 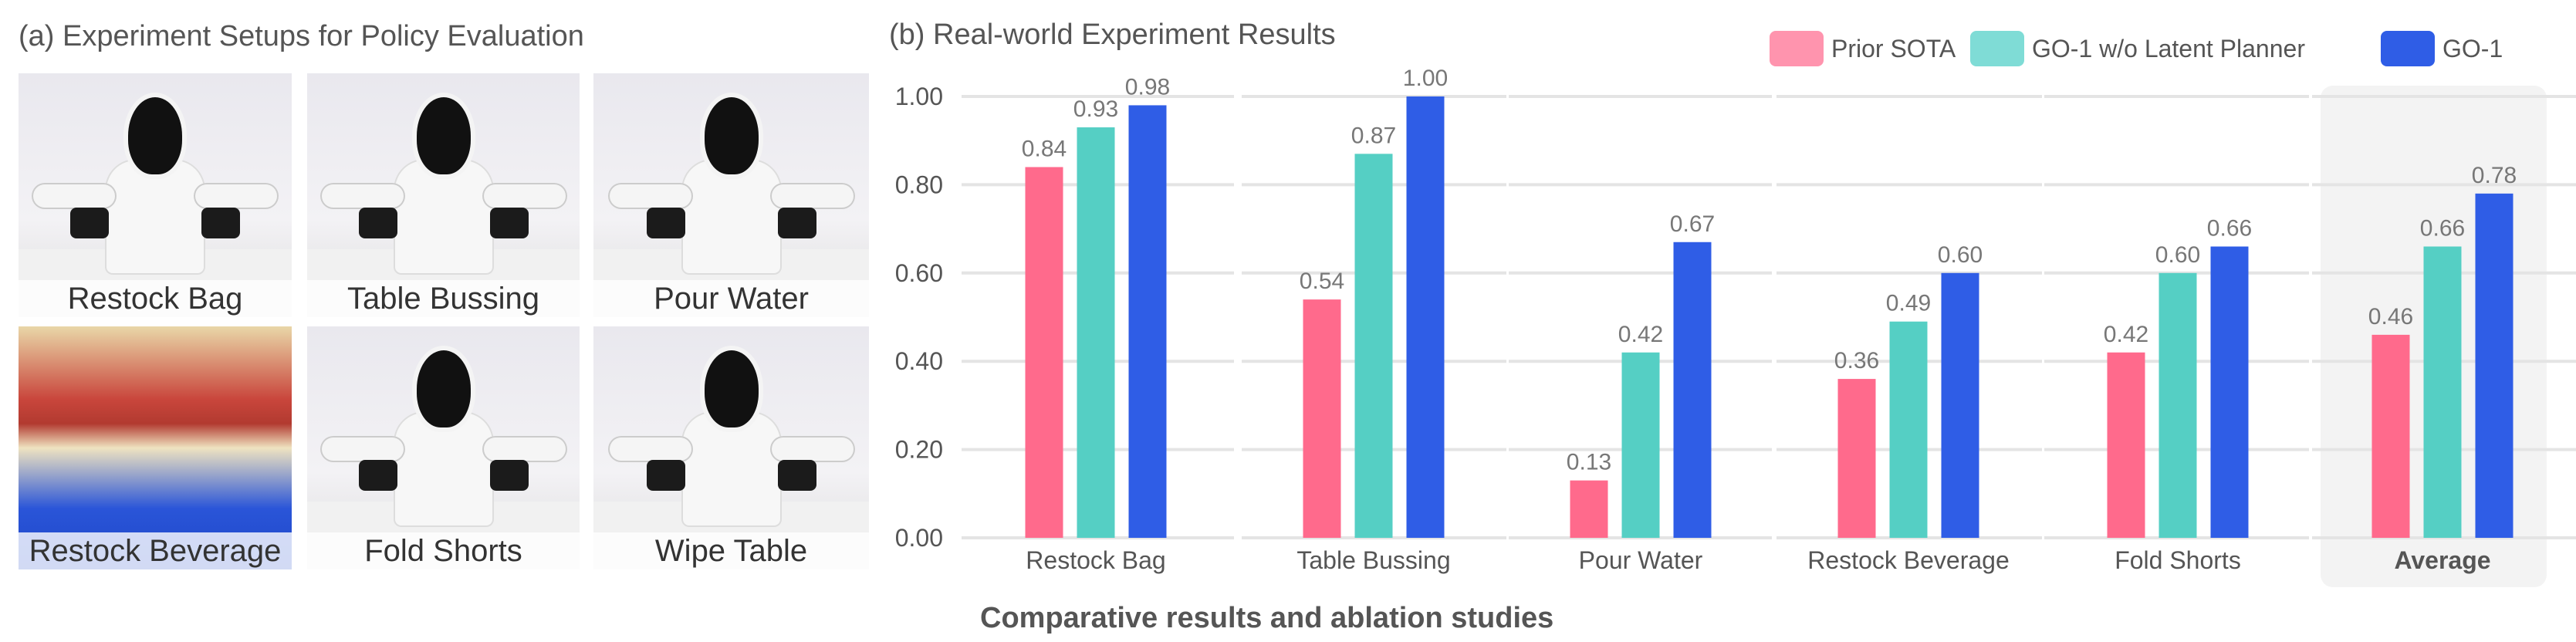 What do you see at coordinates (1425, 78) in the screenshot?
I see `bar-value-label: 1.00` at bounding box center [1425, 78].